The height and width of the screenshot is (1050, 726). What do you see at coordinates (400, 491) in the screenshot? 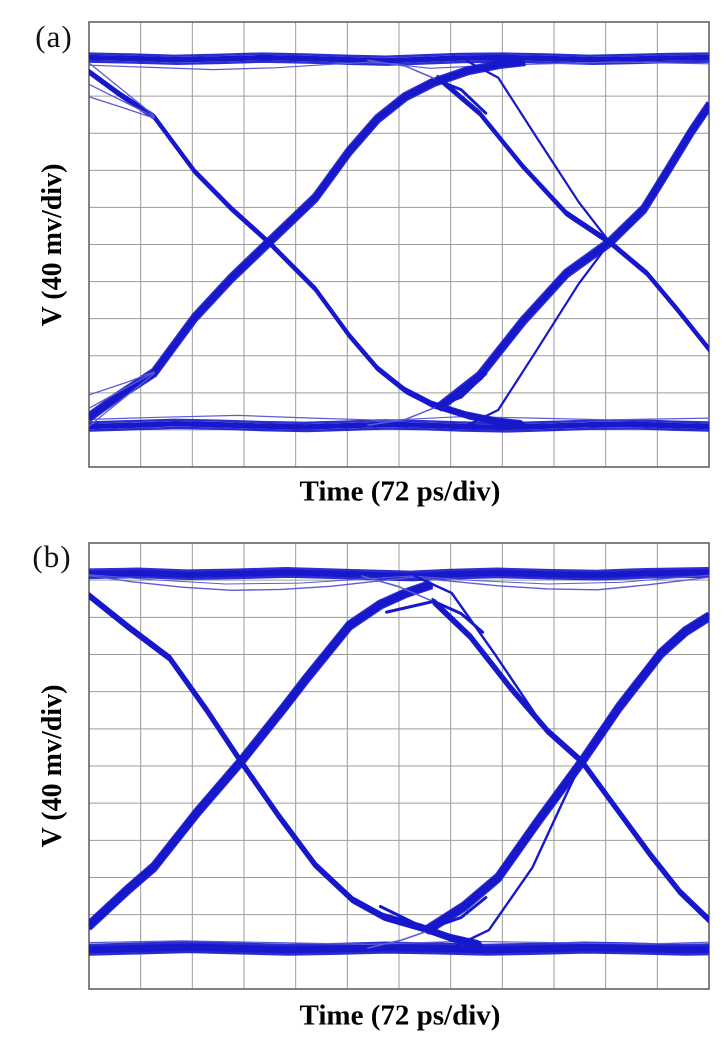
I see `panel-a-x-axis-label: Time (72 ps/div)` at bounding box center [400, 491].